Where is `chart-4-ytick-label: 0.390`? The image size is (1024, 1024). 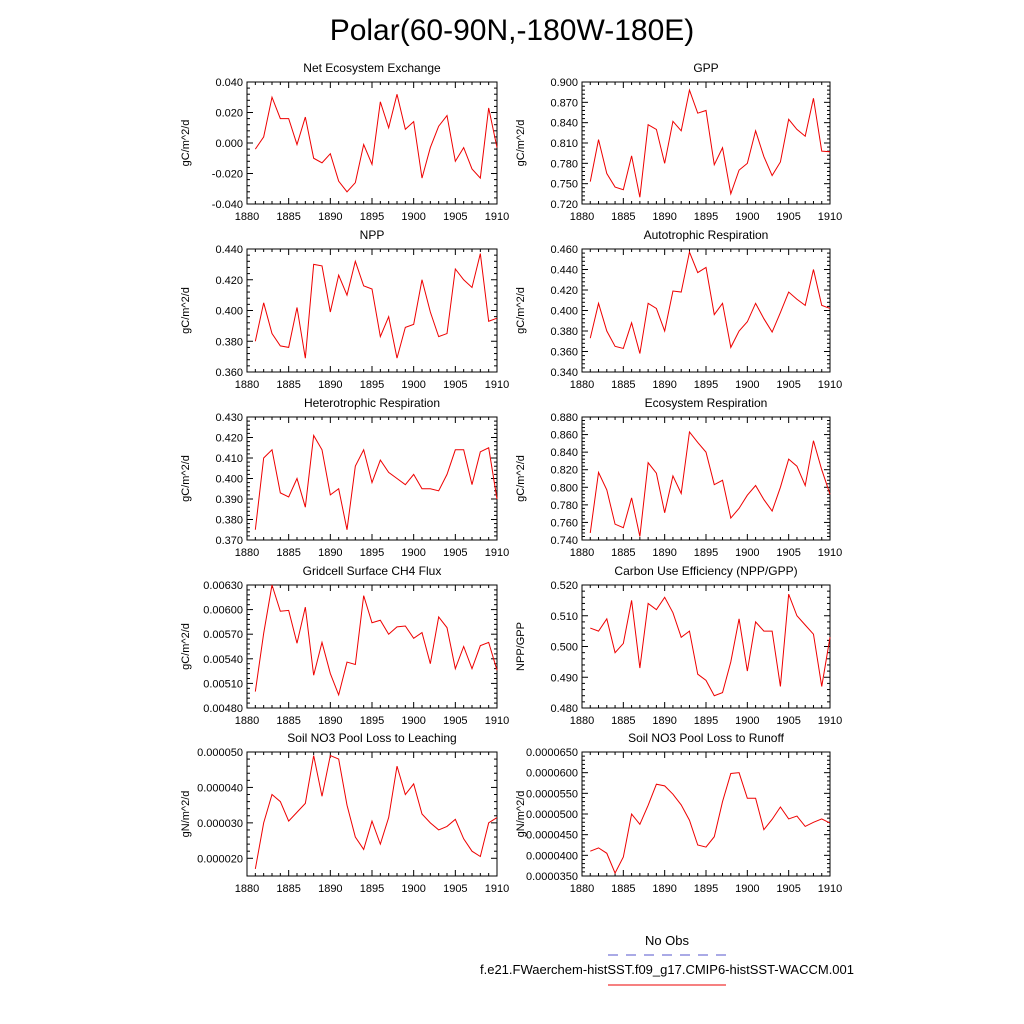
chart-4-ytick-label: 0.390 is located at coordinates (229, 500).